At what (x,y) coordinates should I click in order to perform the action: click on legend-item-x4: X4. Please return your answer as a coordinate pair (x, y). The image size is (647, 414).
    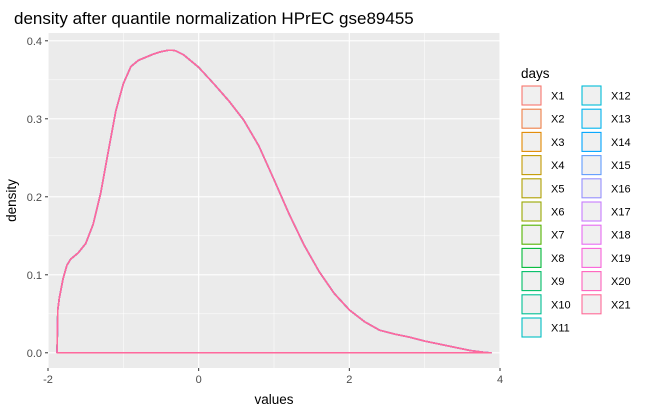
    Looking at the image, I should click on (542, 165).